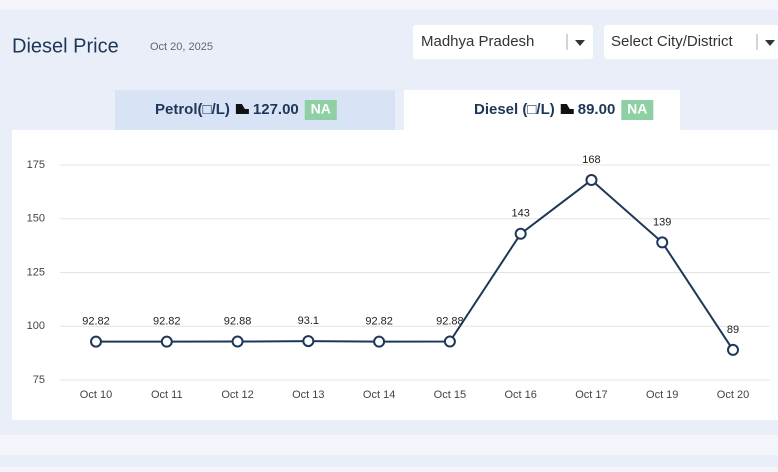 This screenshot has height=472, width=778. Describe the element at coordinates (276, 109) in the screenshot. I see `tab-price: 127.00` at that location.